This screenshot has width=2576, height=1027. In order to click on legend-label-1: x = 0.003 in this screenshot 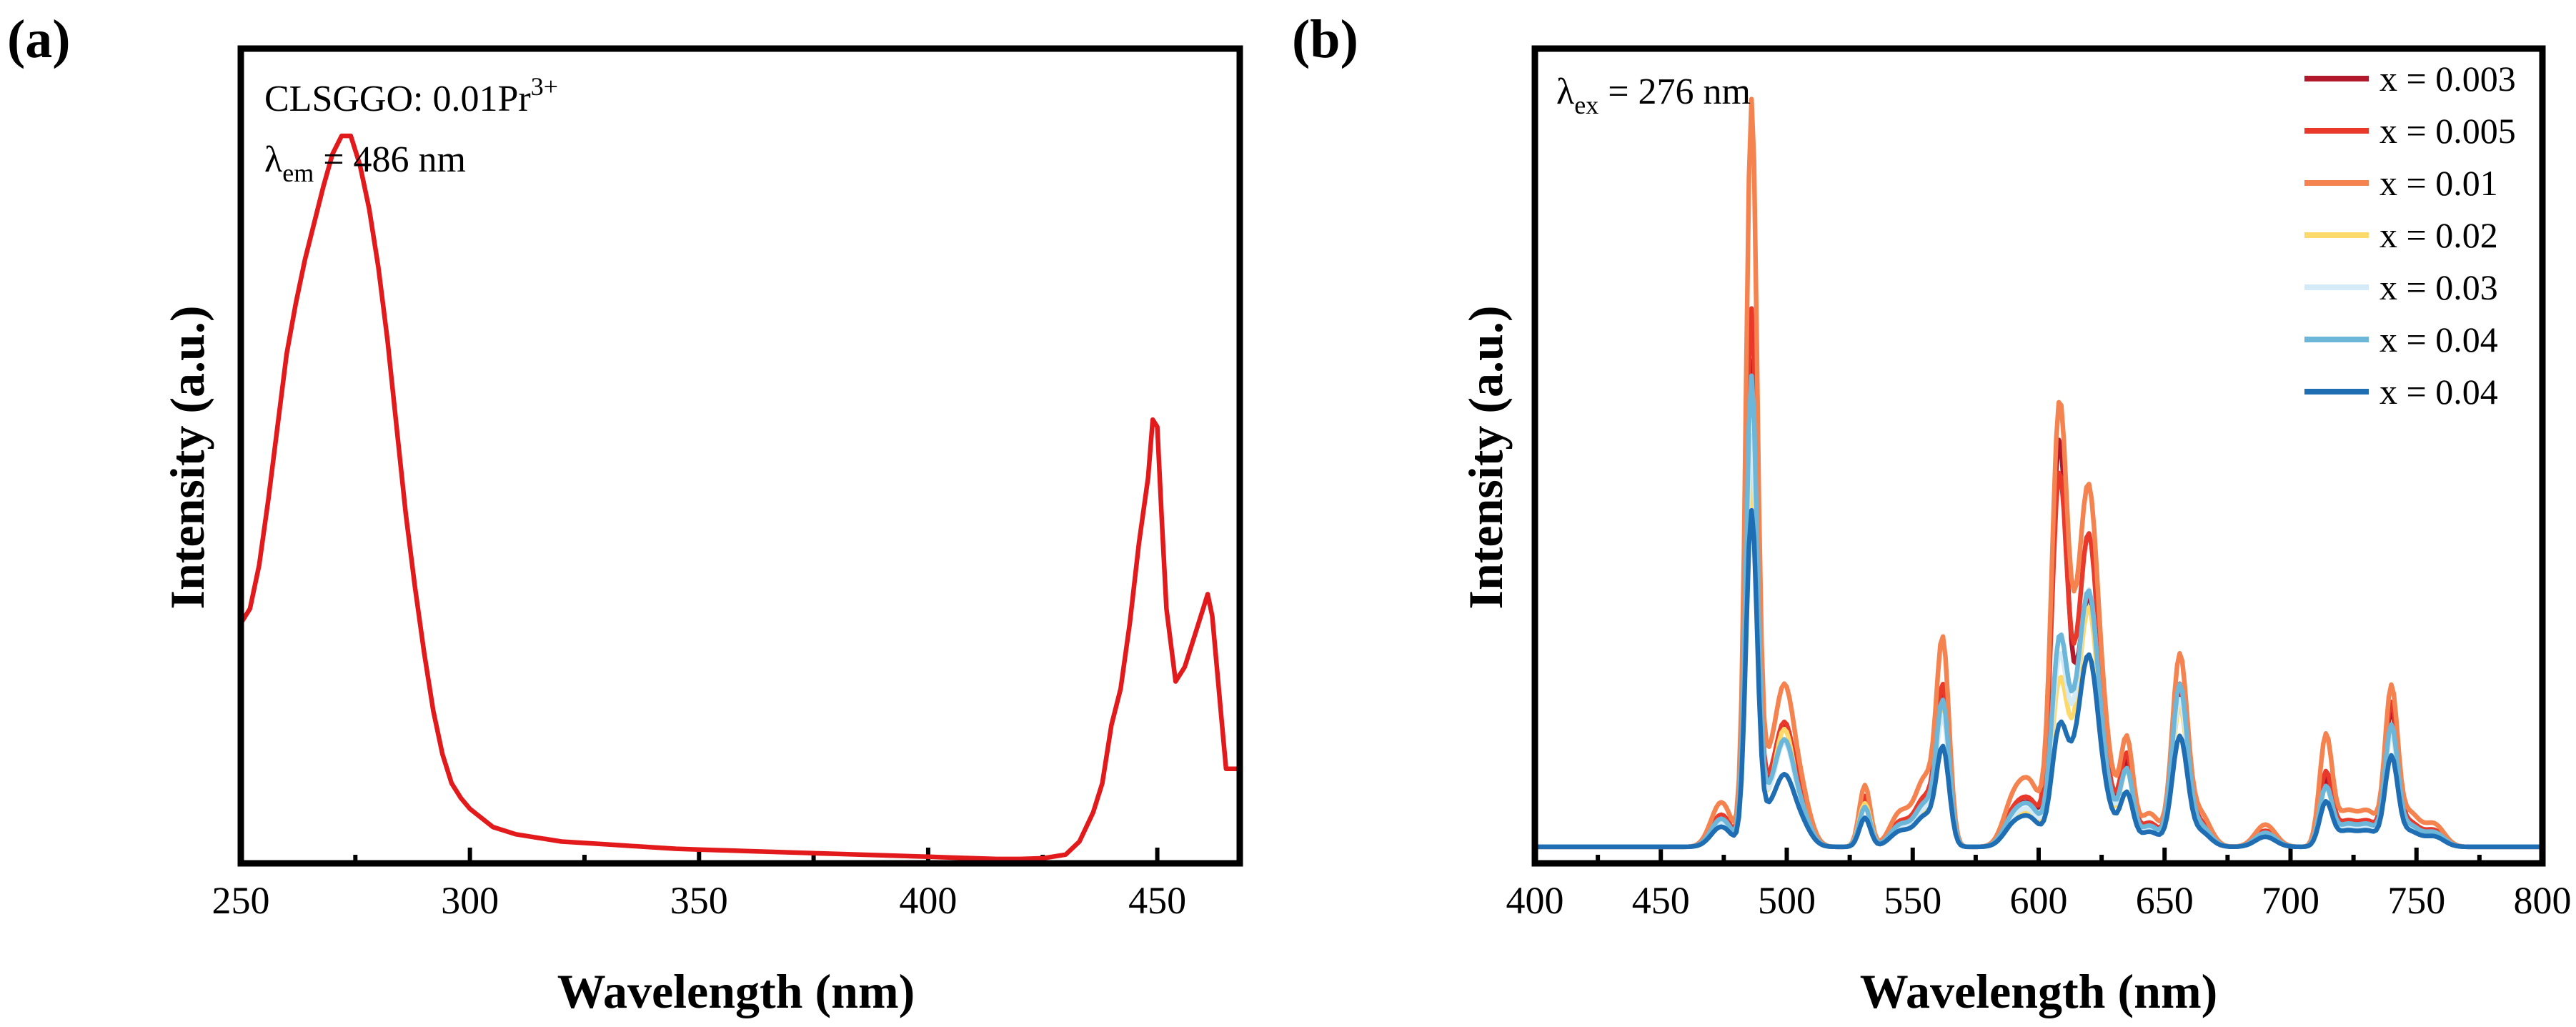, I will do `click(2447, 79)`.